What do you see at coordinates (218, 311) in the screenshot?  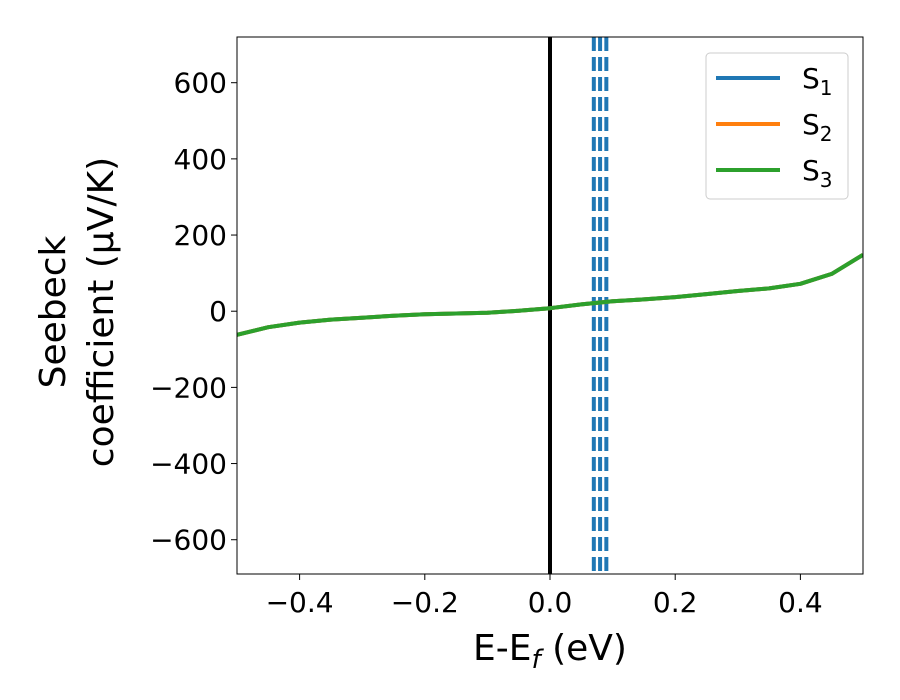 I see `y-tick-label: 0` at bounding box center [218, 311].